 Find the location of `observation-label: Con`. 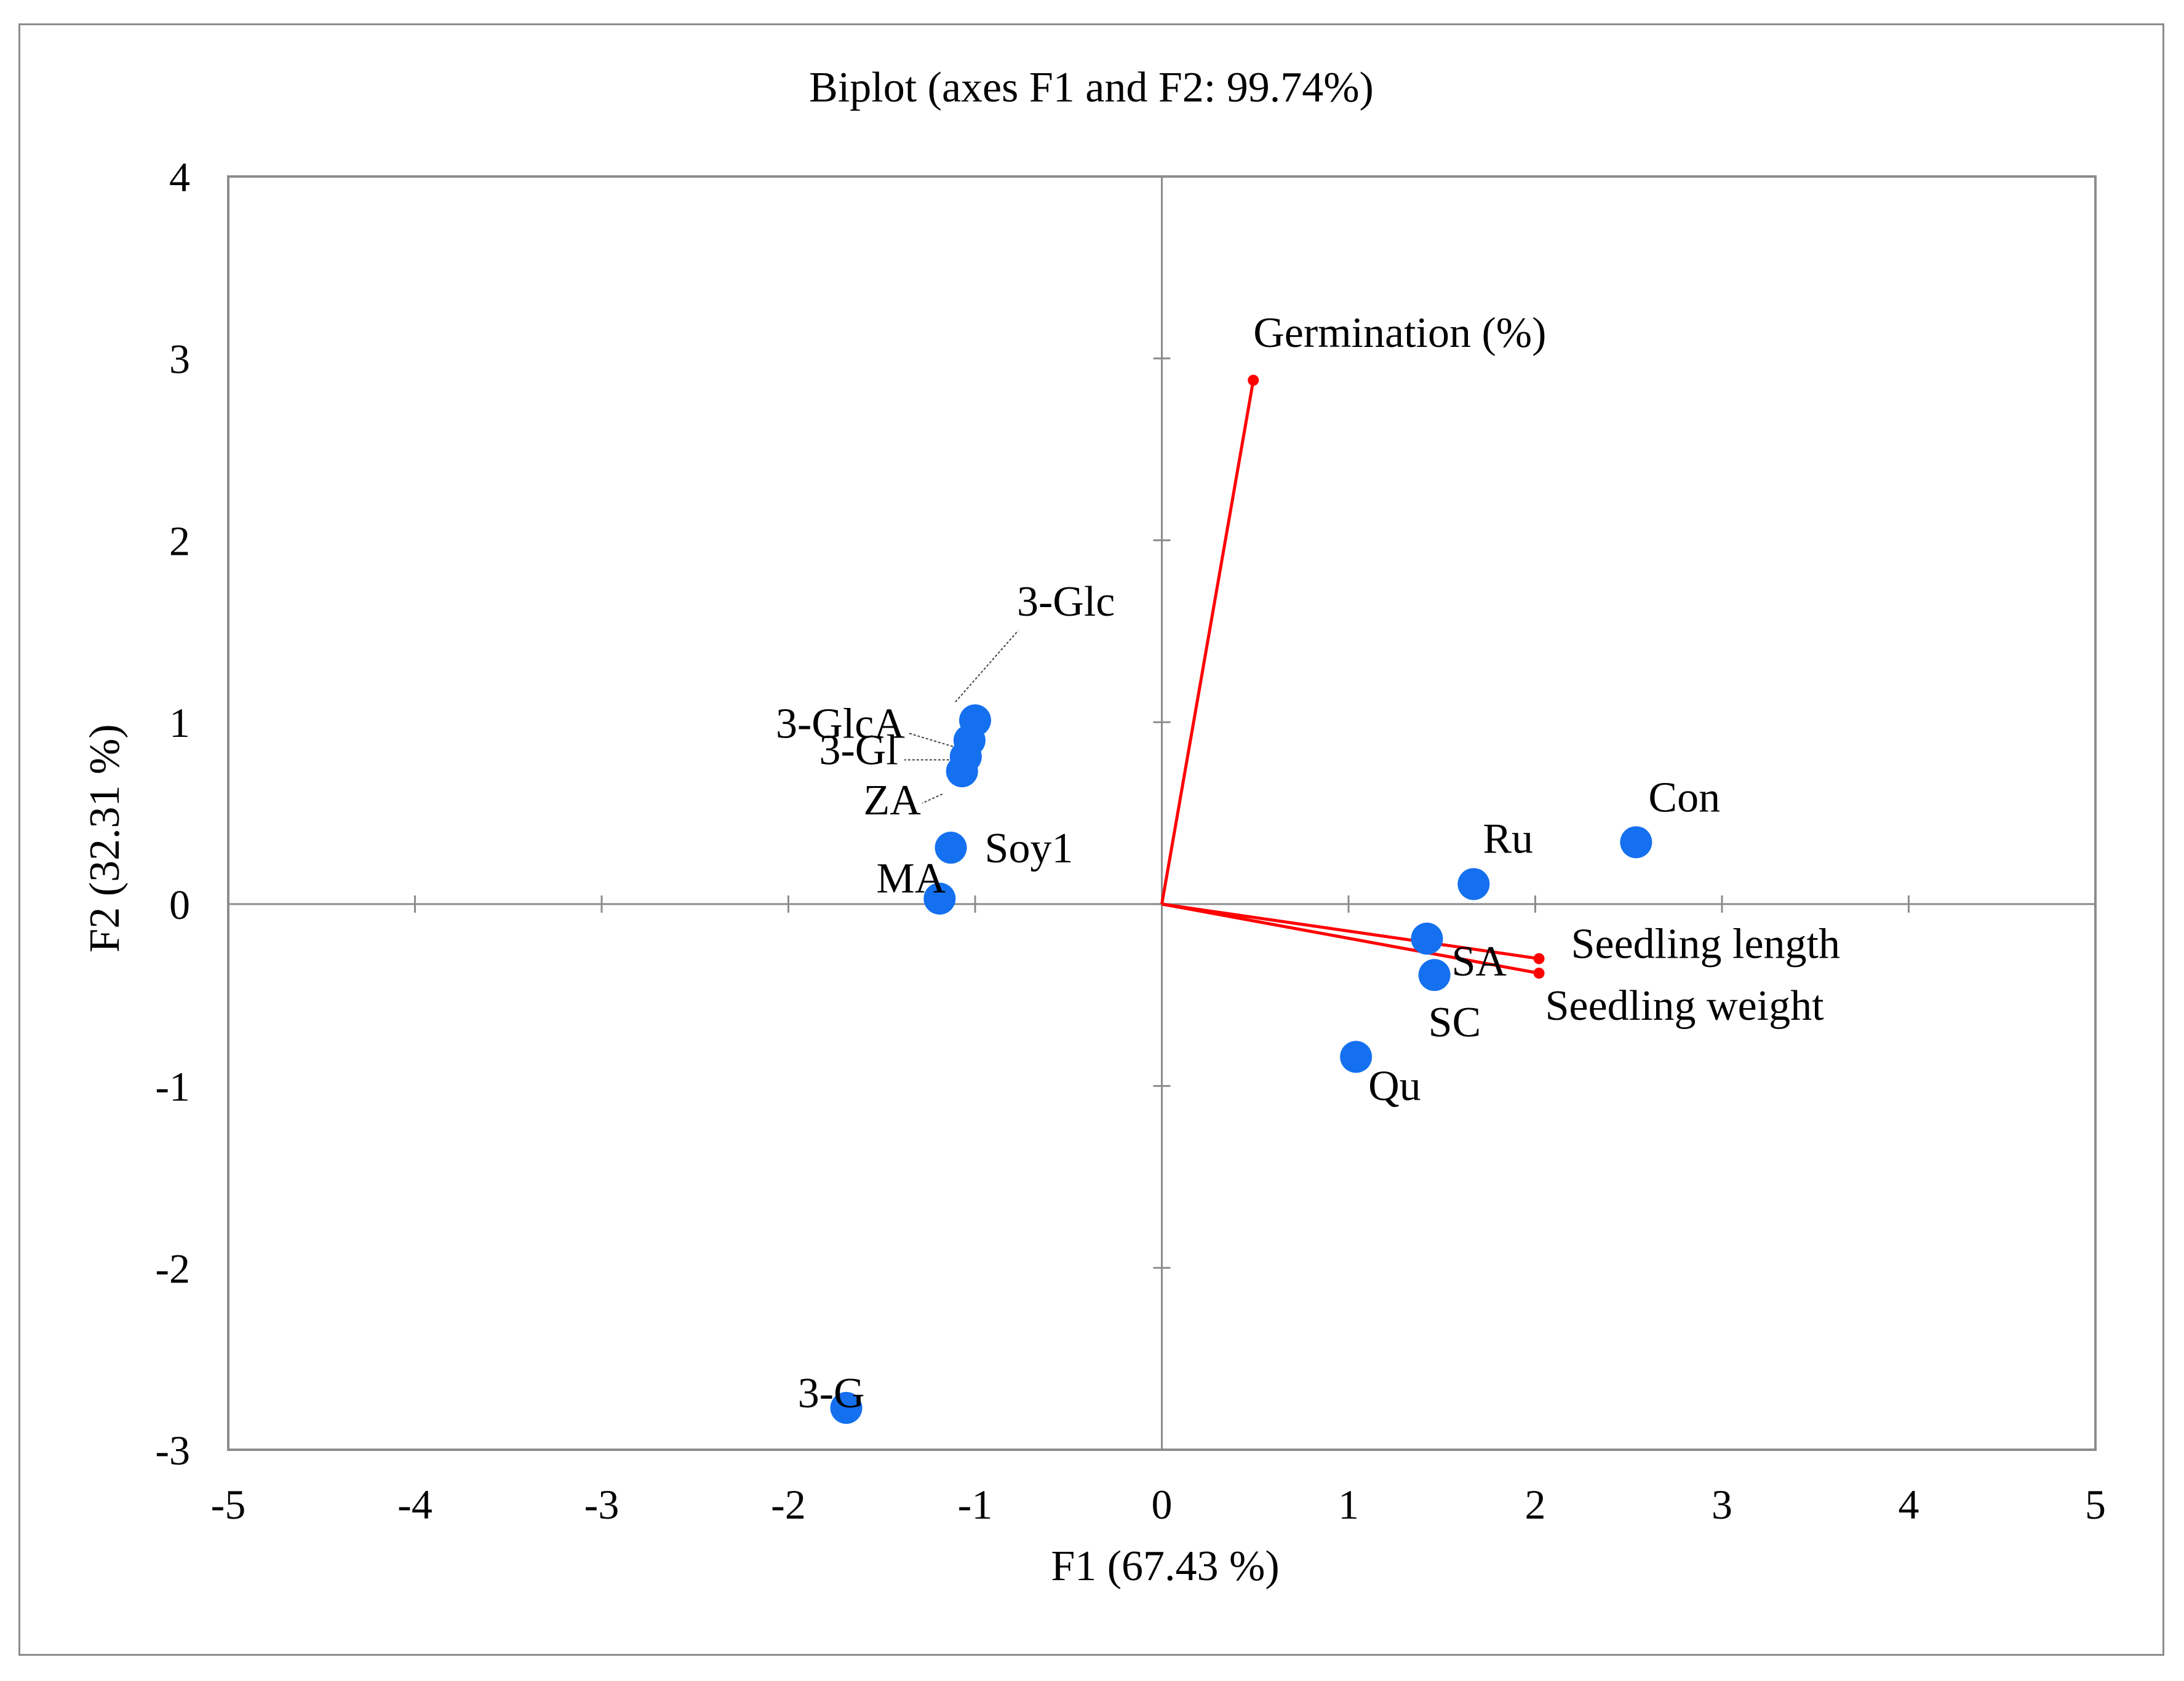

observation-label: Con is located at coordinates (1684, 797).